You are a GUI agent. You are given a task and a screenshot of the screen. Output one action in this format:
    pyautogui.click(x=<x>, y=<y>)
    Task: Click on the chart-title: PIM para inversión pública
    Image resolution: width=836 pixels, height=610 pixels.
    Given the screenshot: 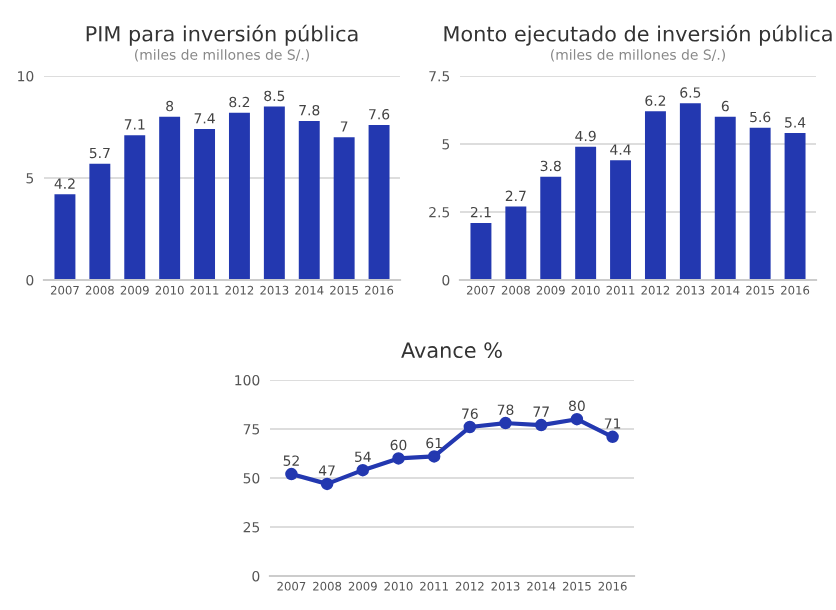 What is the action you would take?
    pyautogui.click(x=222, y=35)
    